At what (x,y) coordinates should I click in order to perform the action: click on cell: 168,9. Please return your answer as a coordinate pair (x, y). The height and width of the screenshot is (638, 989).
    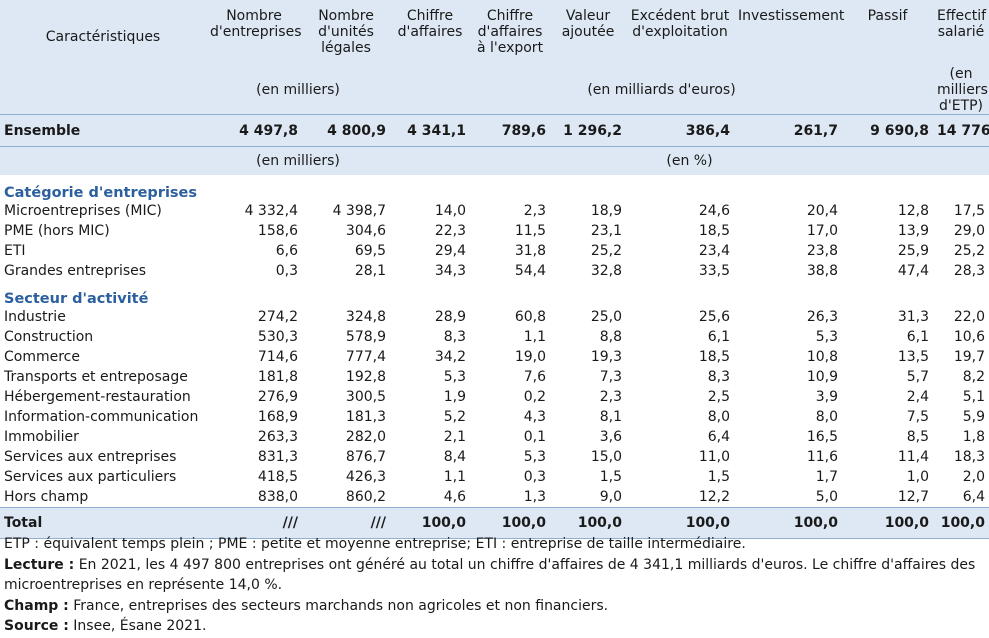
    Looking at the image, I should click on (277, 416).